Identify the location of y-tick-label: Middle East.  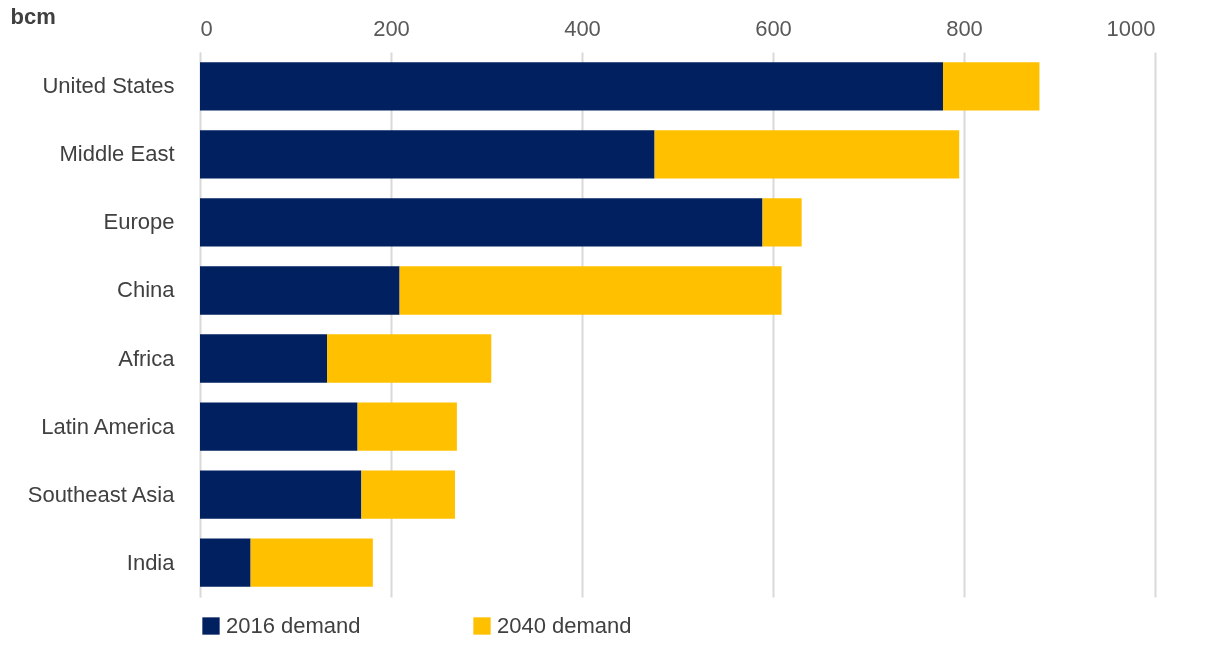
(117, 154).